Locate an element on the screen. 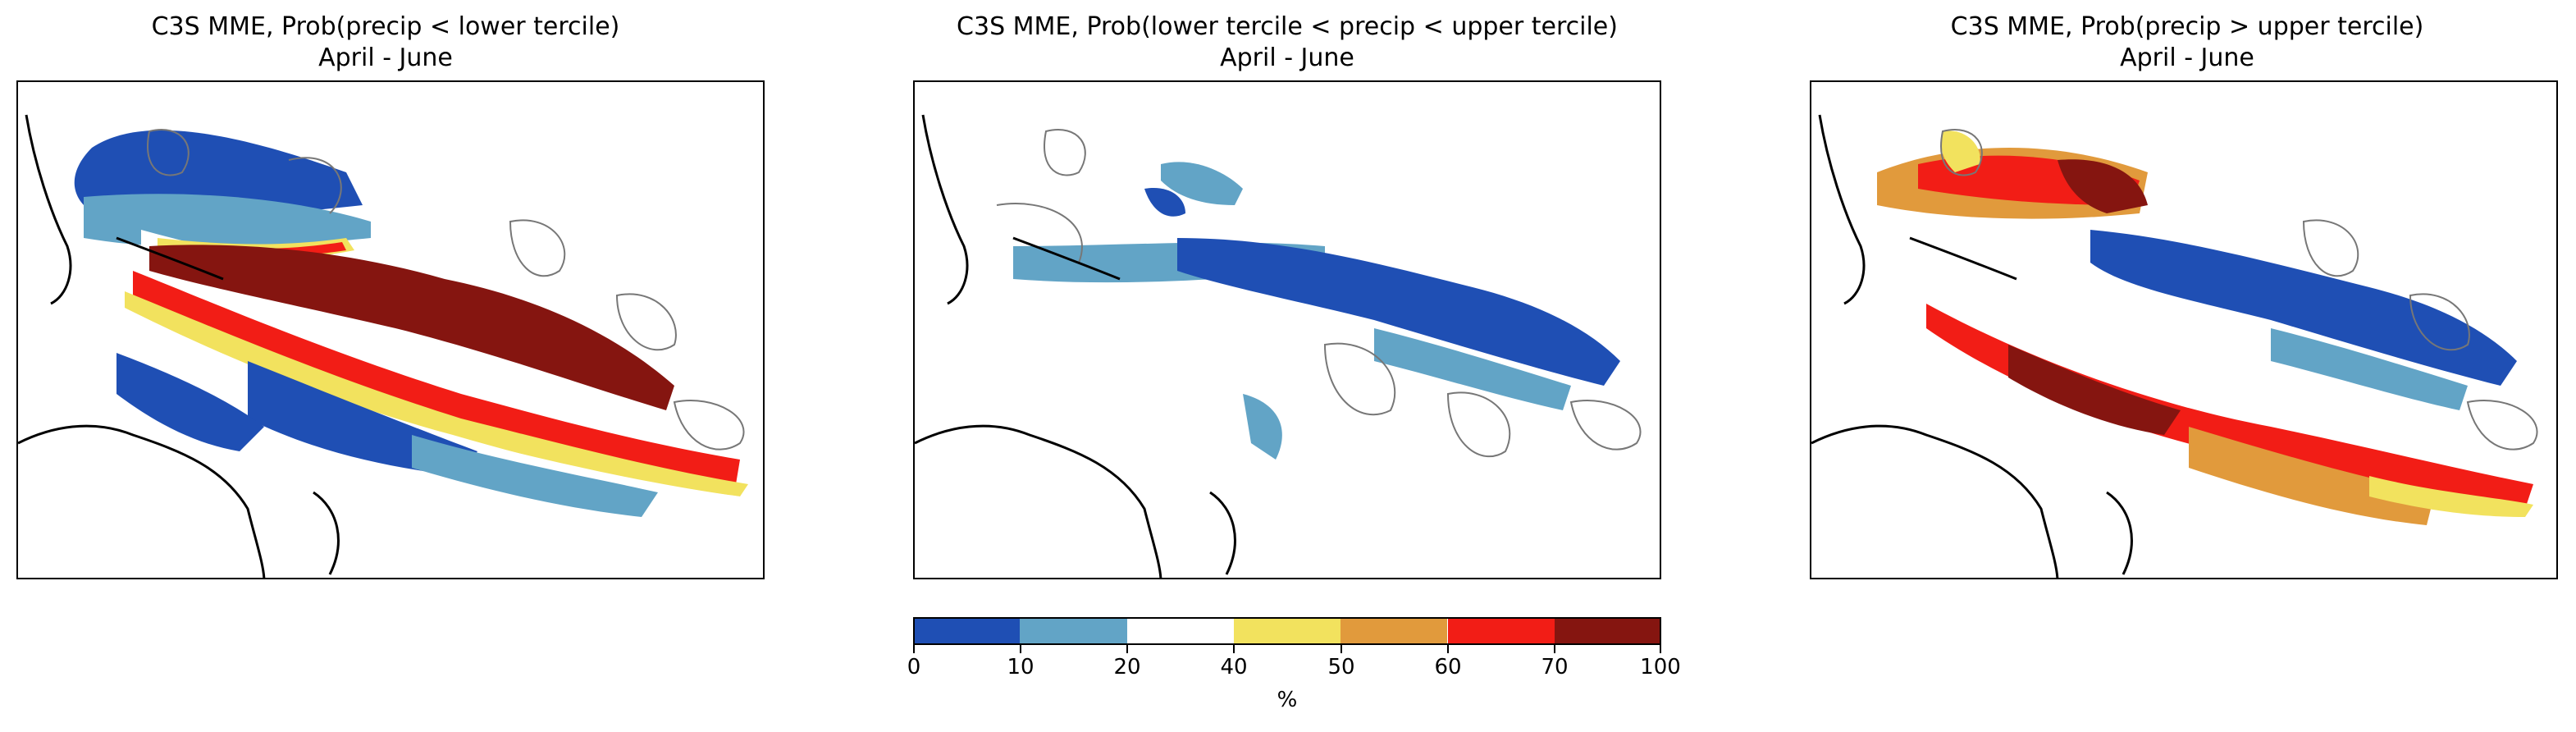 The width and height of the screenshot is (2576, 732). panel-2-title-line2: April - June is located at coordinates (1287, 58).